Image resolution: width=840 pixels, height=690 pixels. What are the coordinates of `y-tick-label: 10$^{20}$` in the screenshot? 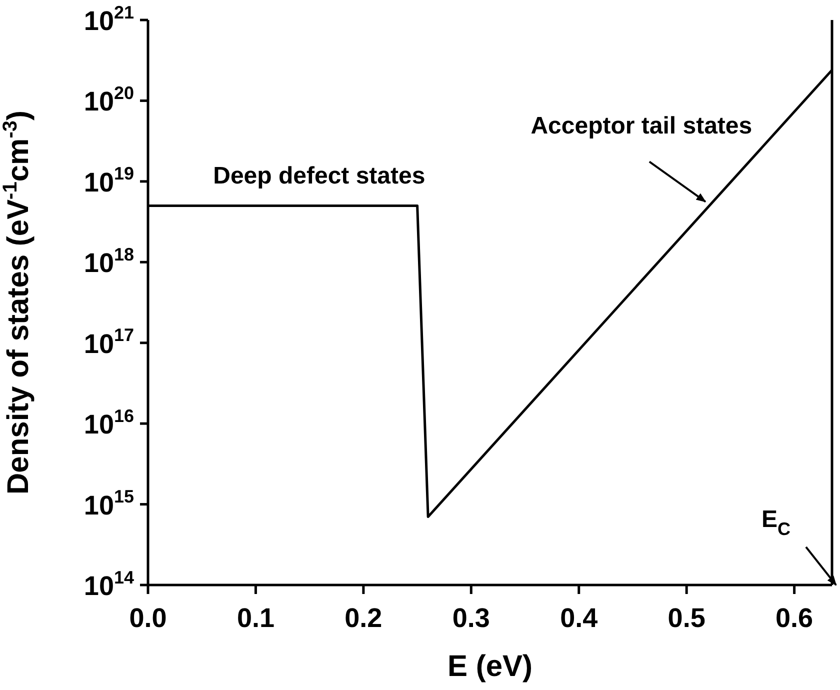 It's located at (109, 100).